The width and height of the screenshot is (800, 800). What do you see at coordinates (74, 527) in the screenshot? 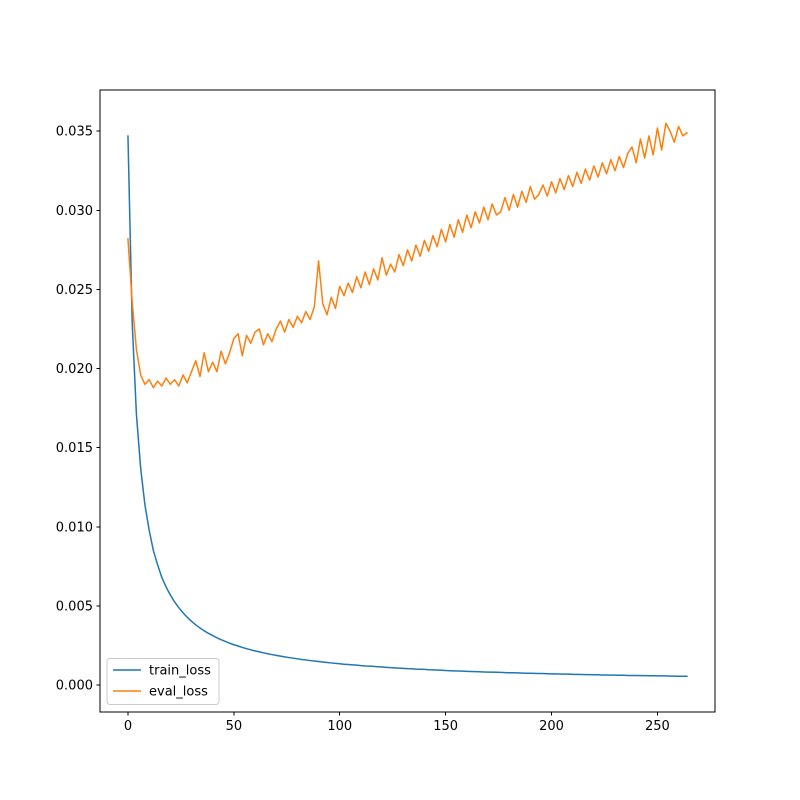
I see `y-tick-label: 0.010` at bounding box center [74, 527].